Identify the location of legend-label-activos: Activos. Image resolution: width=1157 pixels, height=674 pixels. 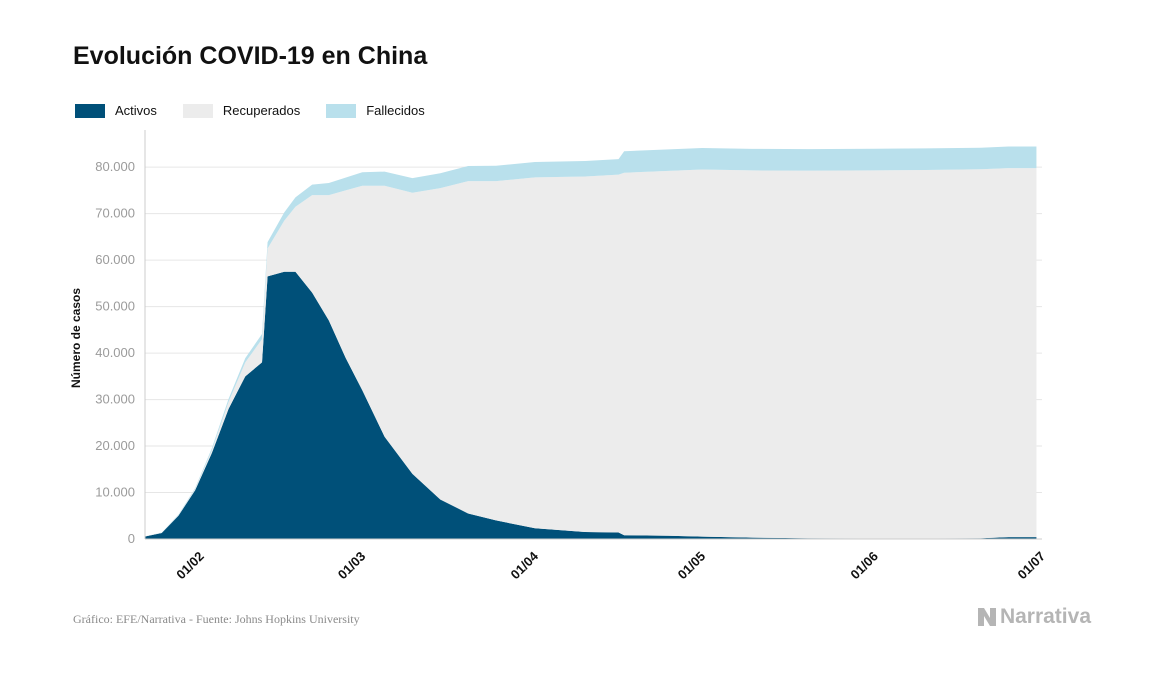
(136, 110).